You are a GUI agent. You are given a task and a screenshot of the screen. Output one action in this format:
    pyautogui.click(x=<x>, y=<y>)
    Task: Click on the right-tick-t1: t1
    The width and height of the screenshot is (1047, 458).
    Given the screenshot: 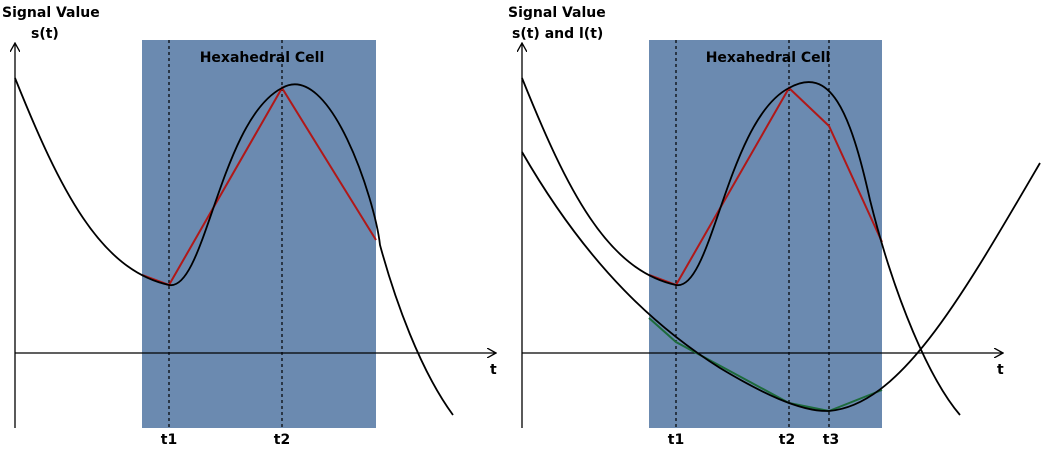 What is the action you would take?
    pyautogui.click(x=676, y=440)
    